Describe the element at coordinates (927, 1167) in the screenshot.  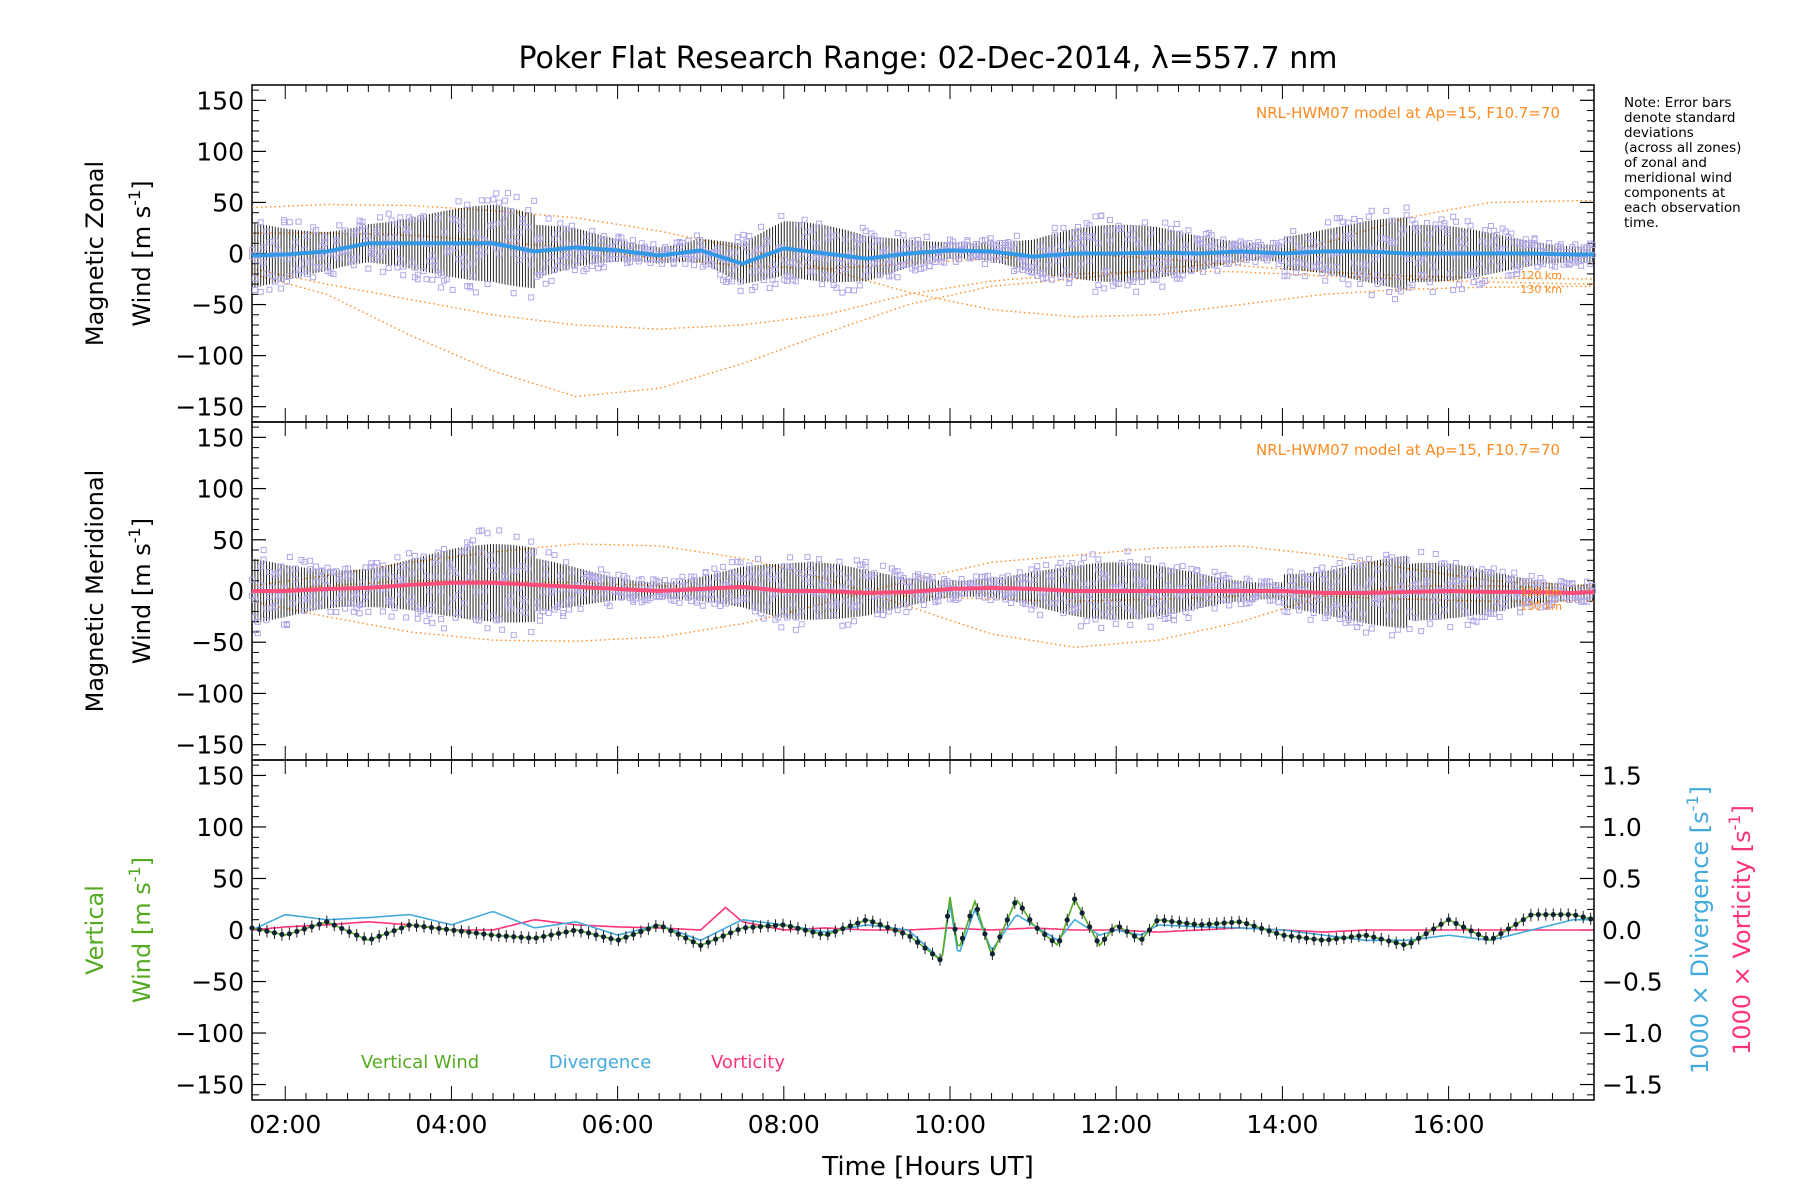
I see `x-axis-label: Time [Hours UT]` at that location.